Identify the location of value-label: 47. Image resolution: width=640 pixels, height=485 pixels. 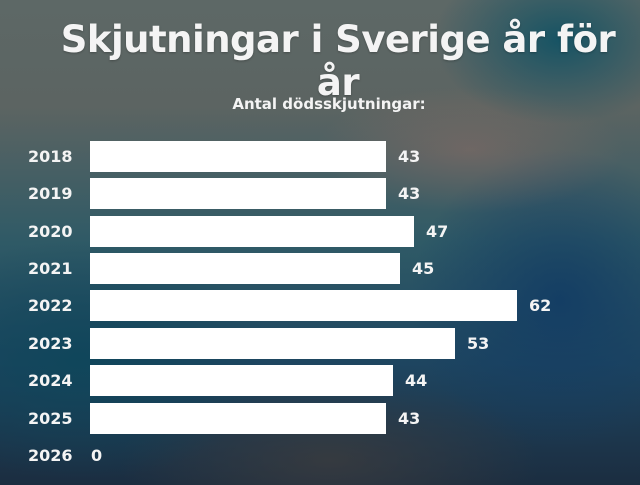
(437, 231).